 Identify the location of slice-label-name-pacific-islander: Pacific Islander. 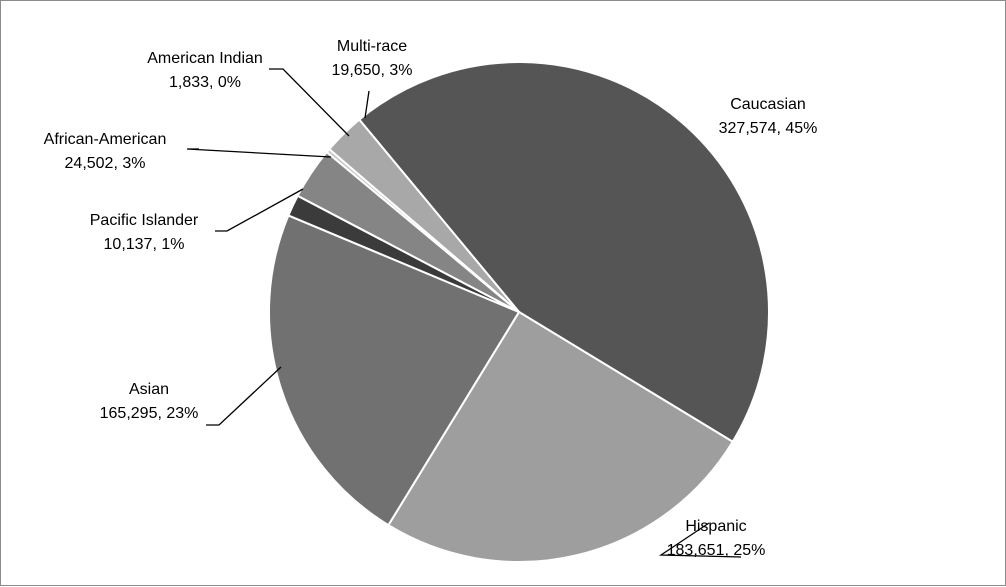
(144, 220).